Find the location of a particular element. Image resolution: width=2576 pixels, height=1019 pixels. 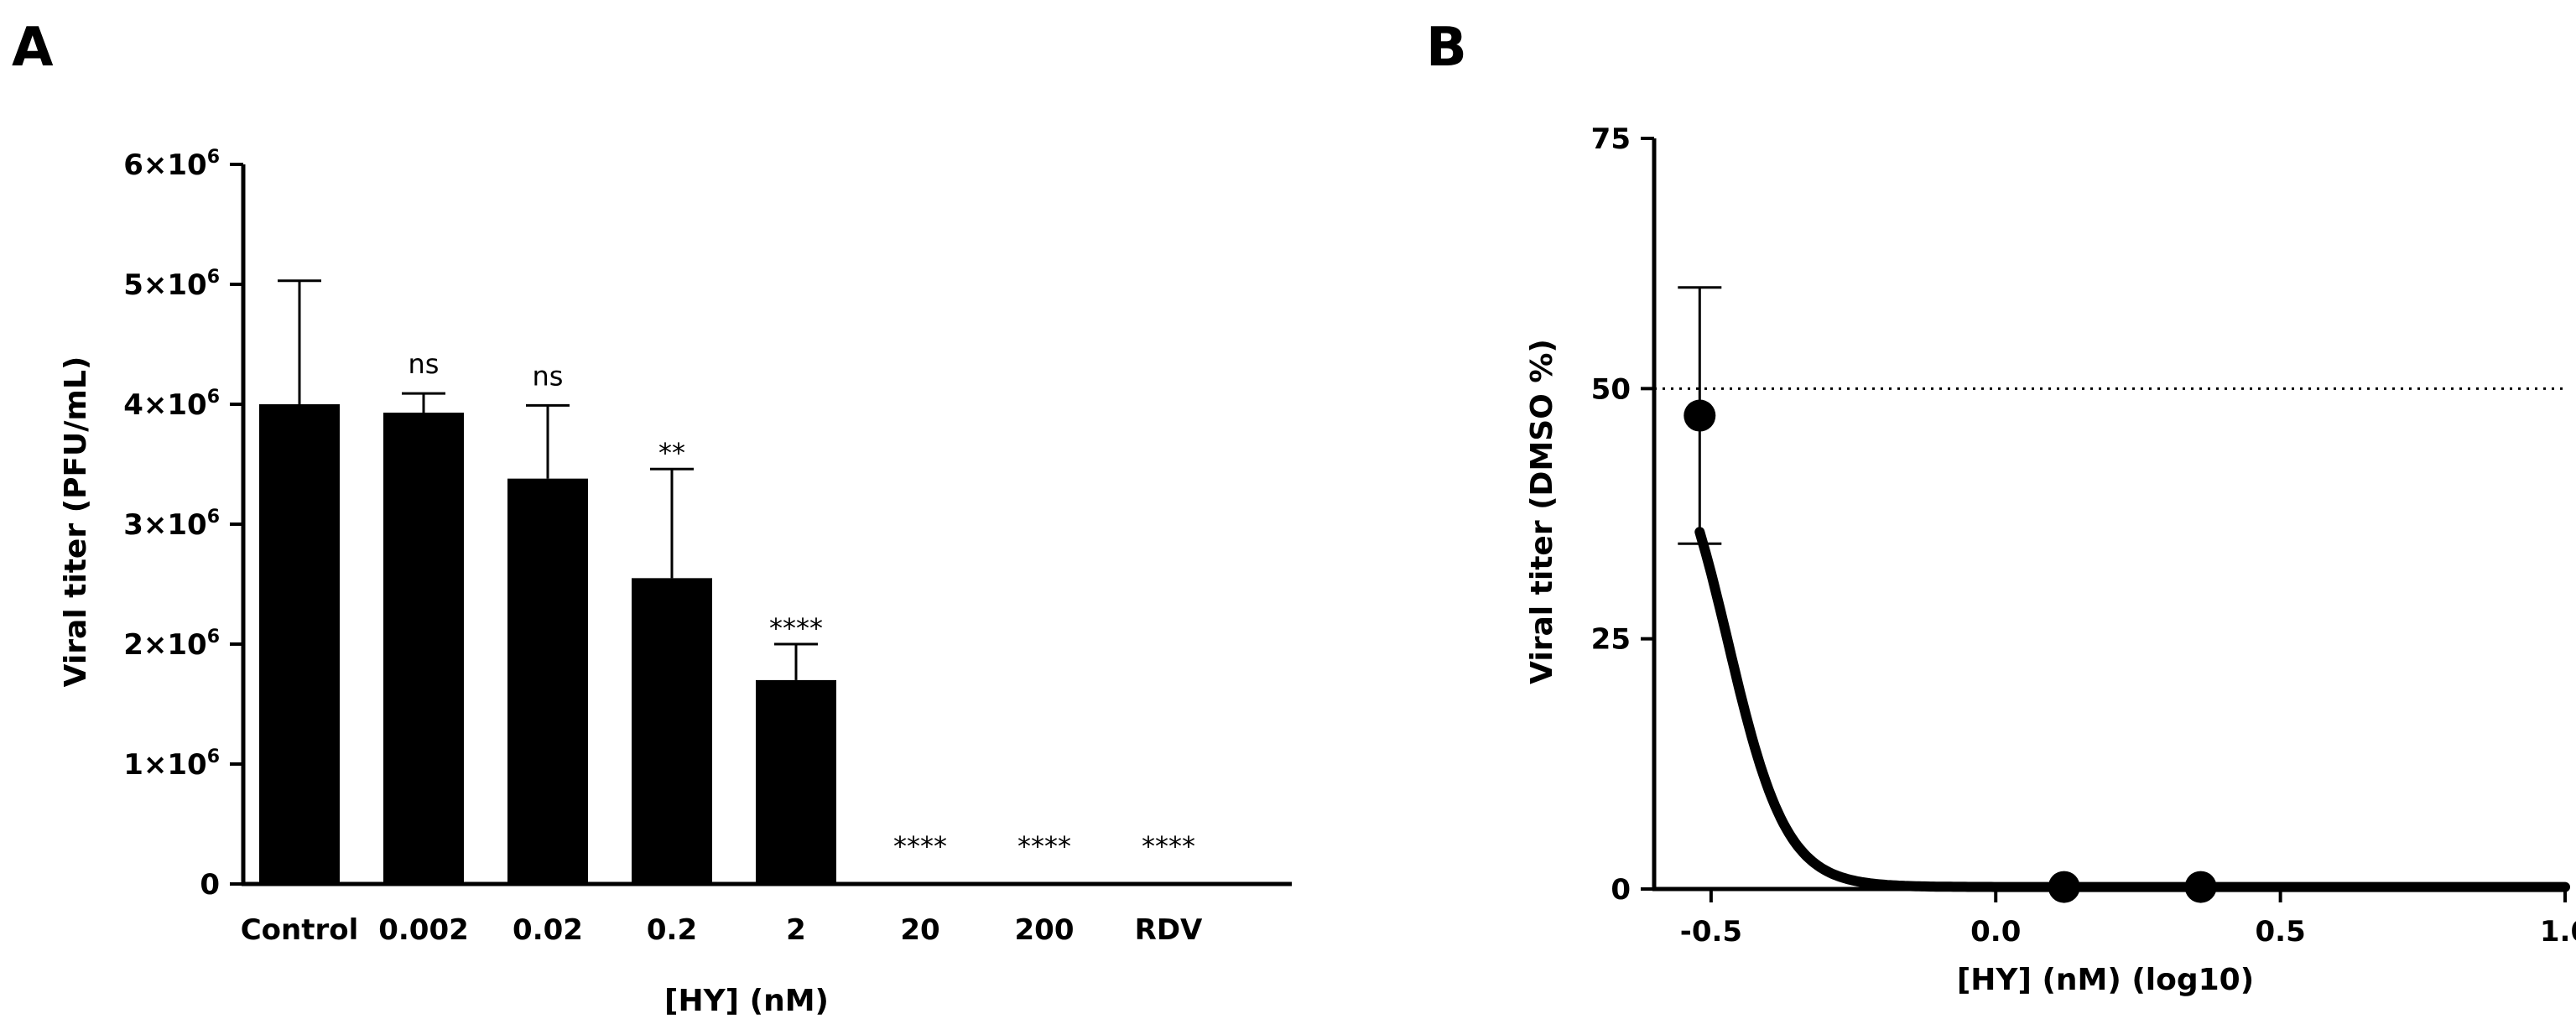

y-tick-base: 4×10 is located at coordinates (164, 405).